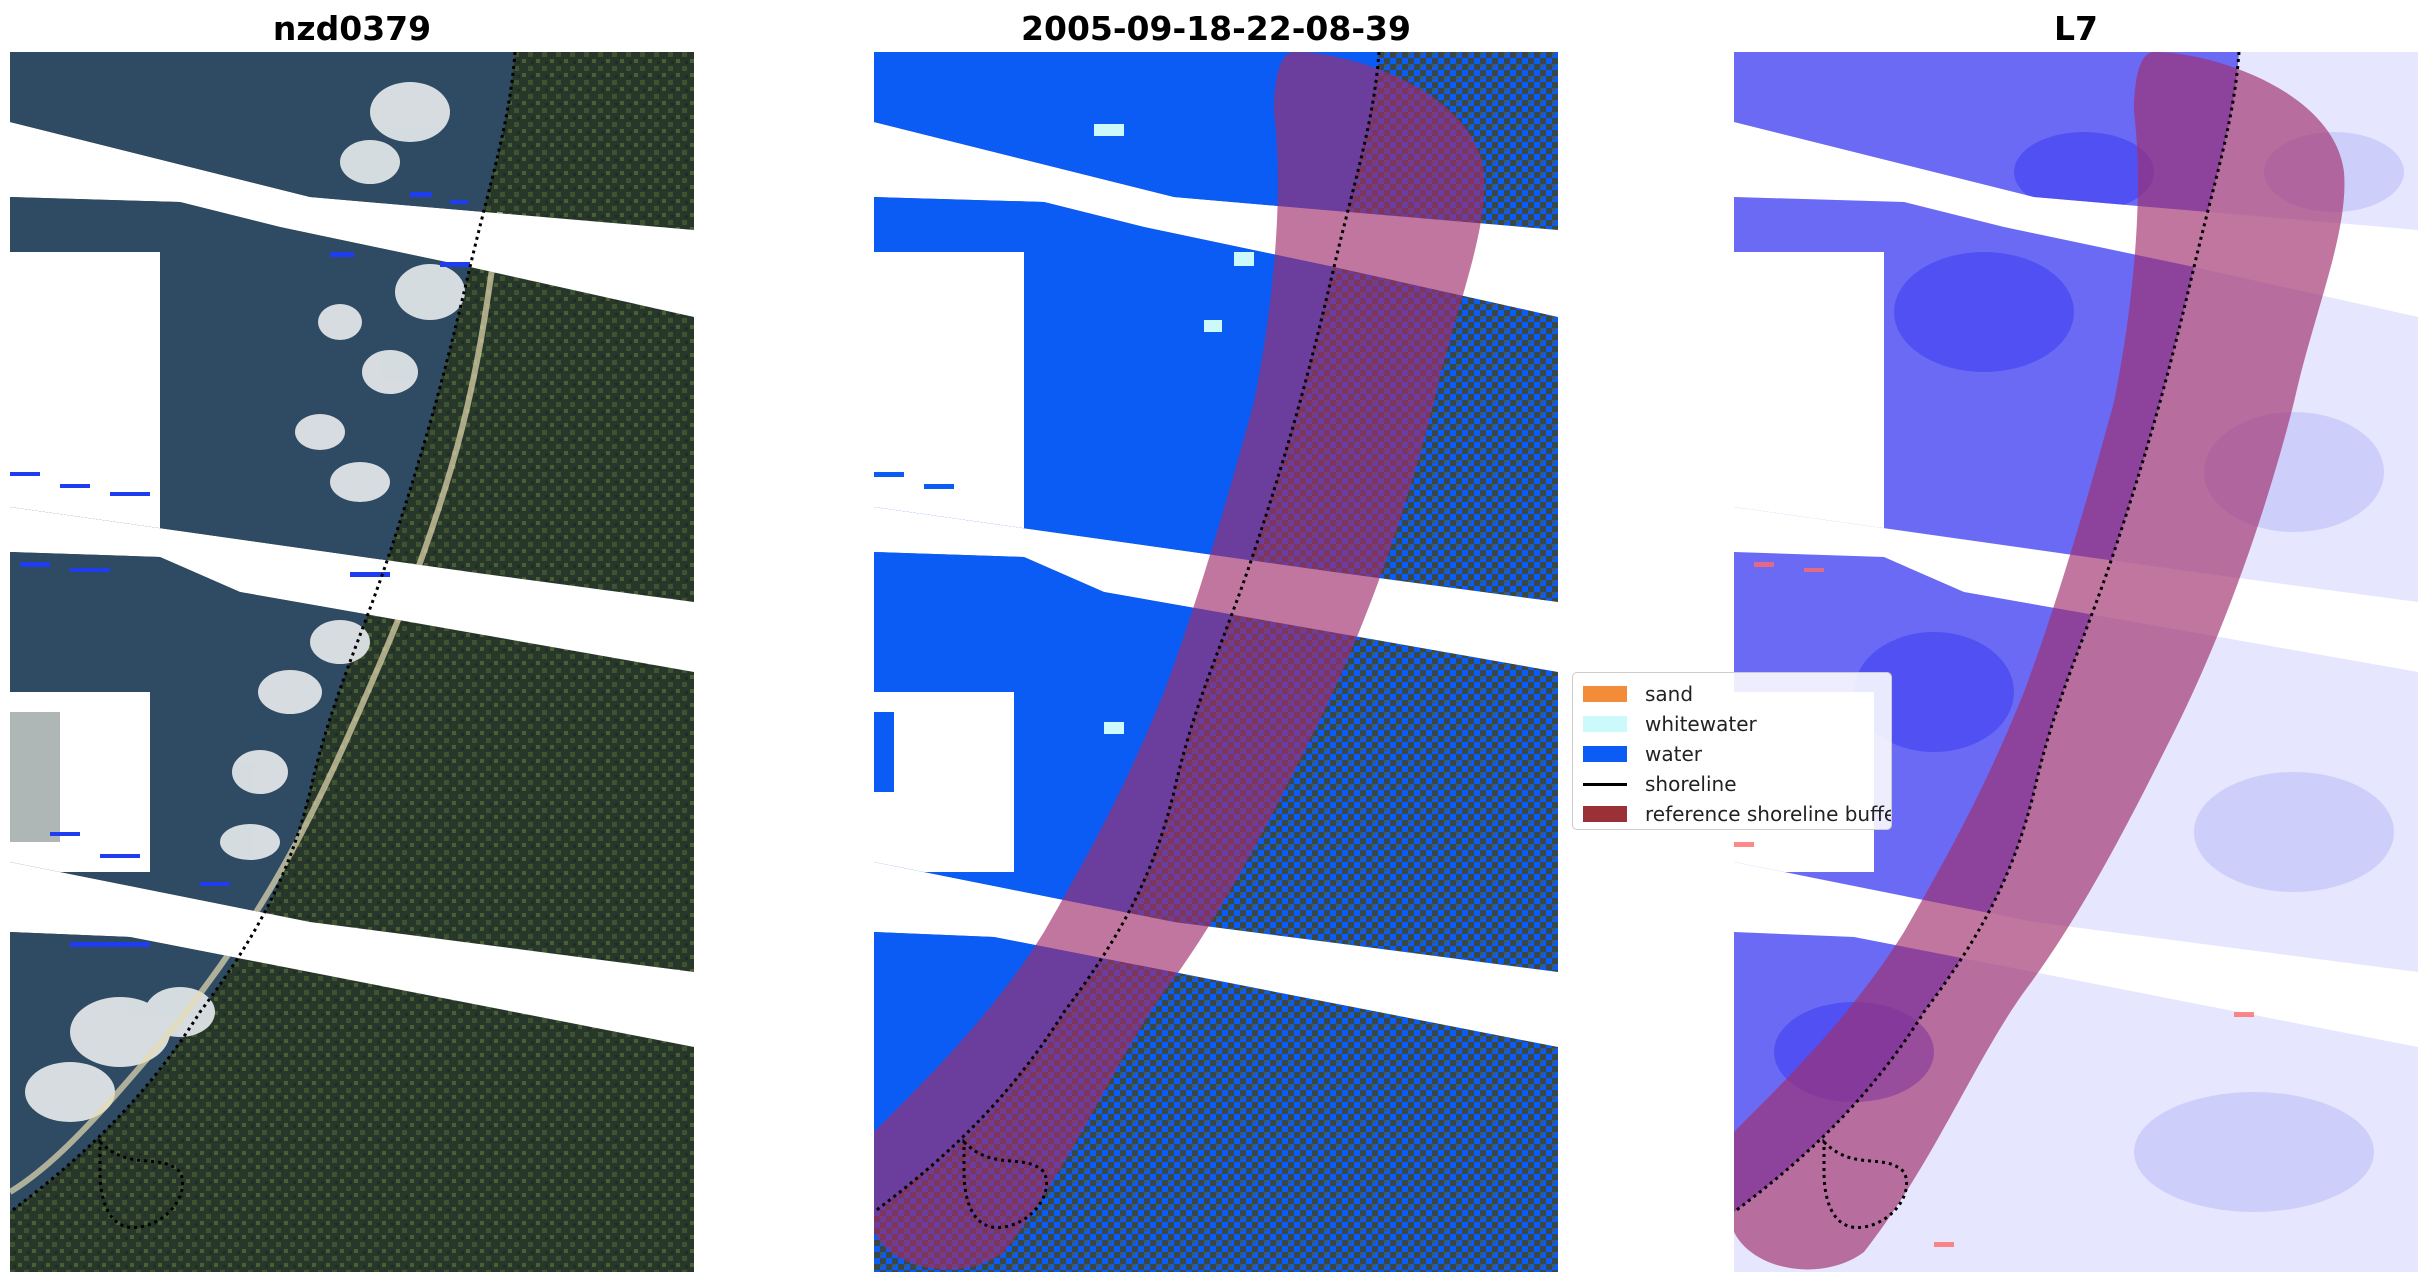 The height and width of the screenshot is (1283, 2429). What do you see at coordinates (1732, 754) in the screenshot?
I see `legend-item-water: water` at bounding box center [1732, 754].